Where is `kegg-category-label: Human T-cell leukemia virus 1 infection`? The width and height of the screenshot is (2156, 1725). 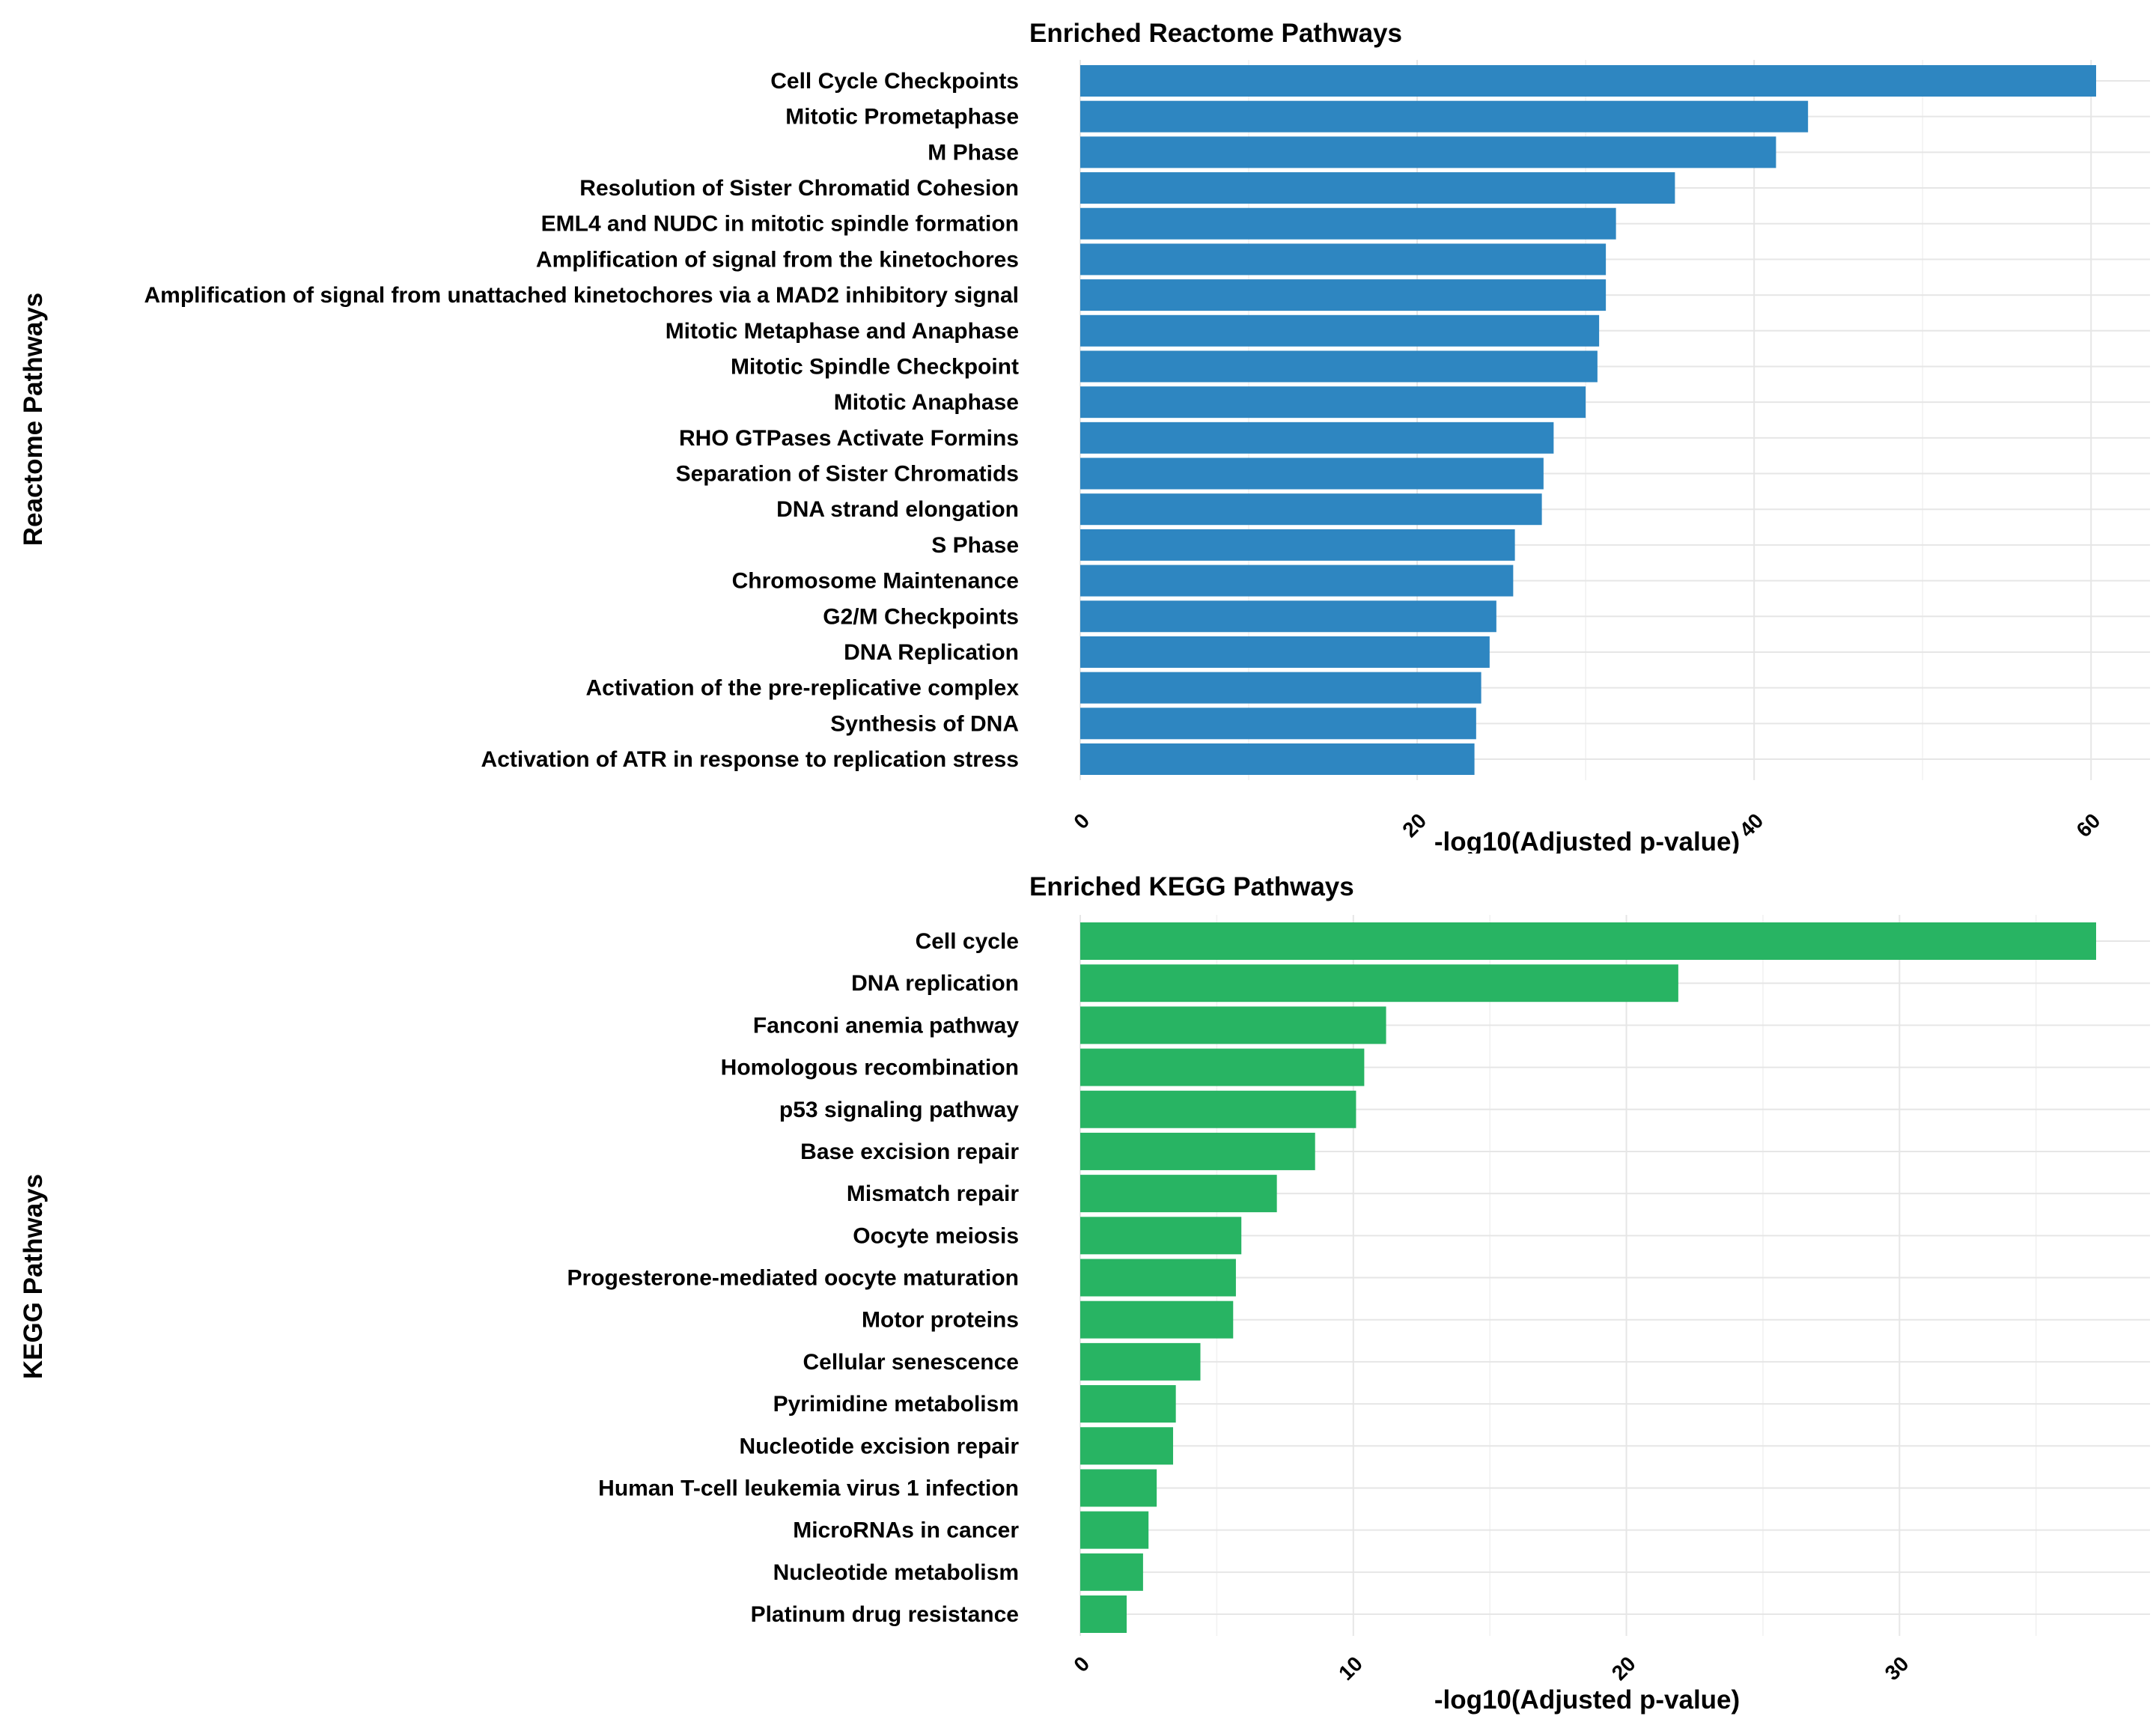
kegg-category-label: Human T-cell leukemia virus 1 infection is located at coordinates (808, 1488).